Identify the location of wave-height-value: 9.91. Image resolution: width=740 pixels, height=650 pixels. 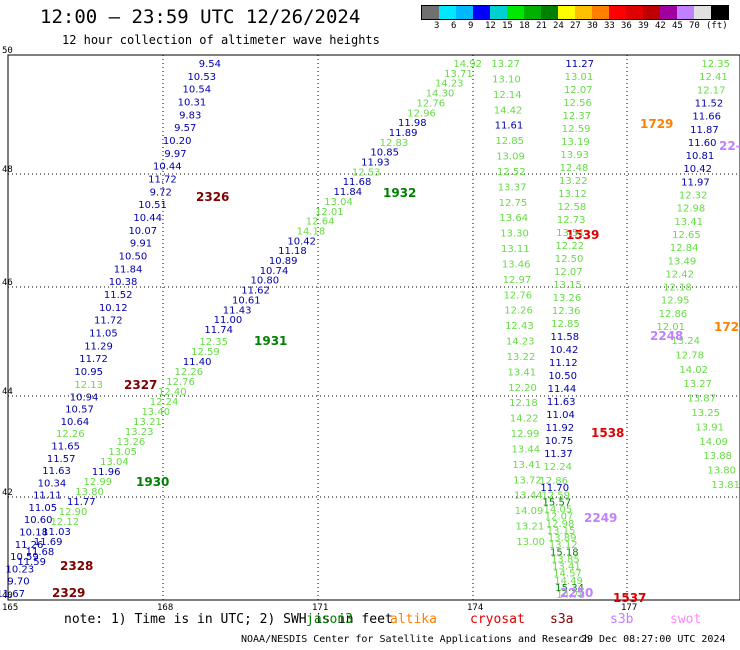
(141, 244).